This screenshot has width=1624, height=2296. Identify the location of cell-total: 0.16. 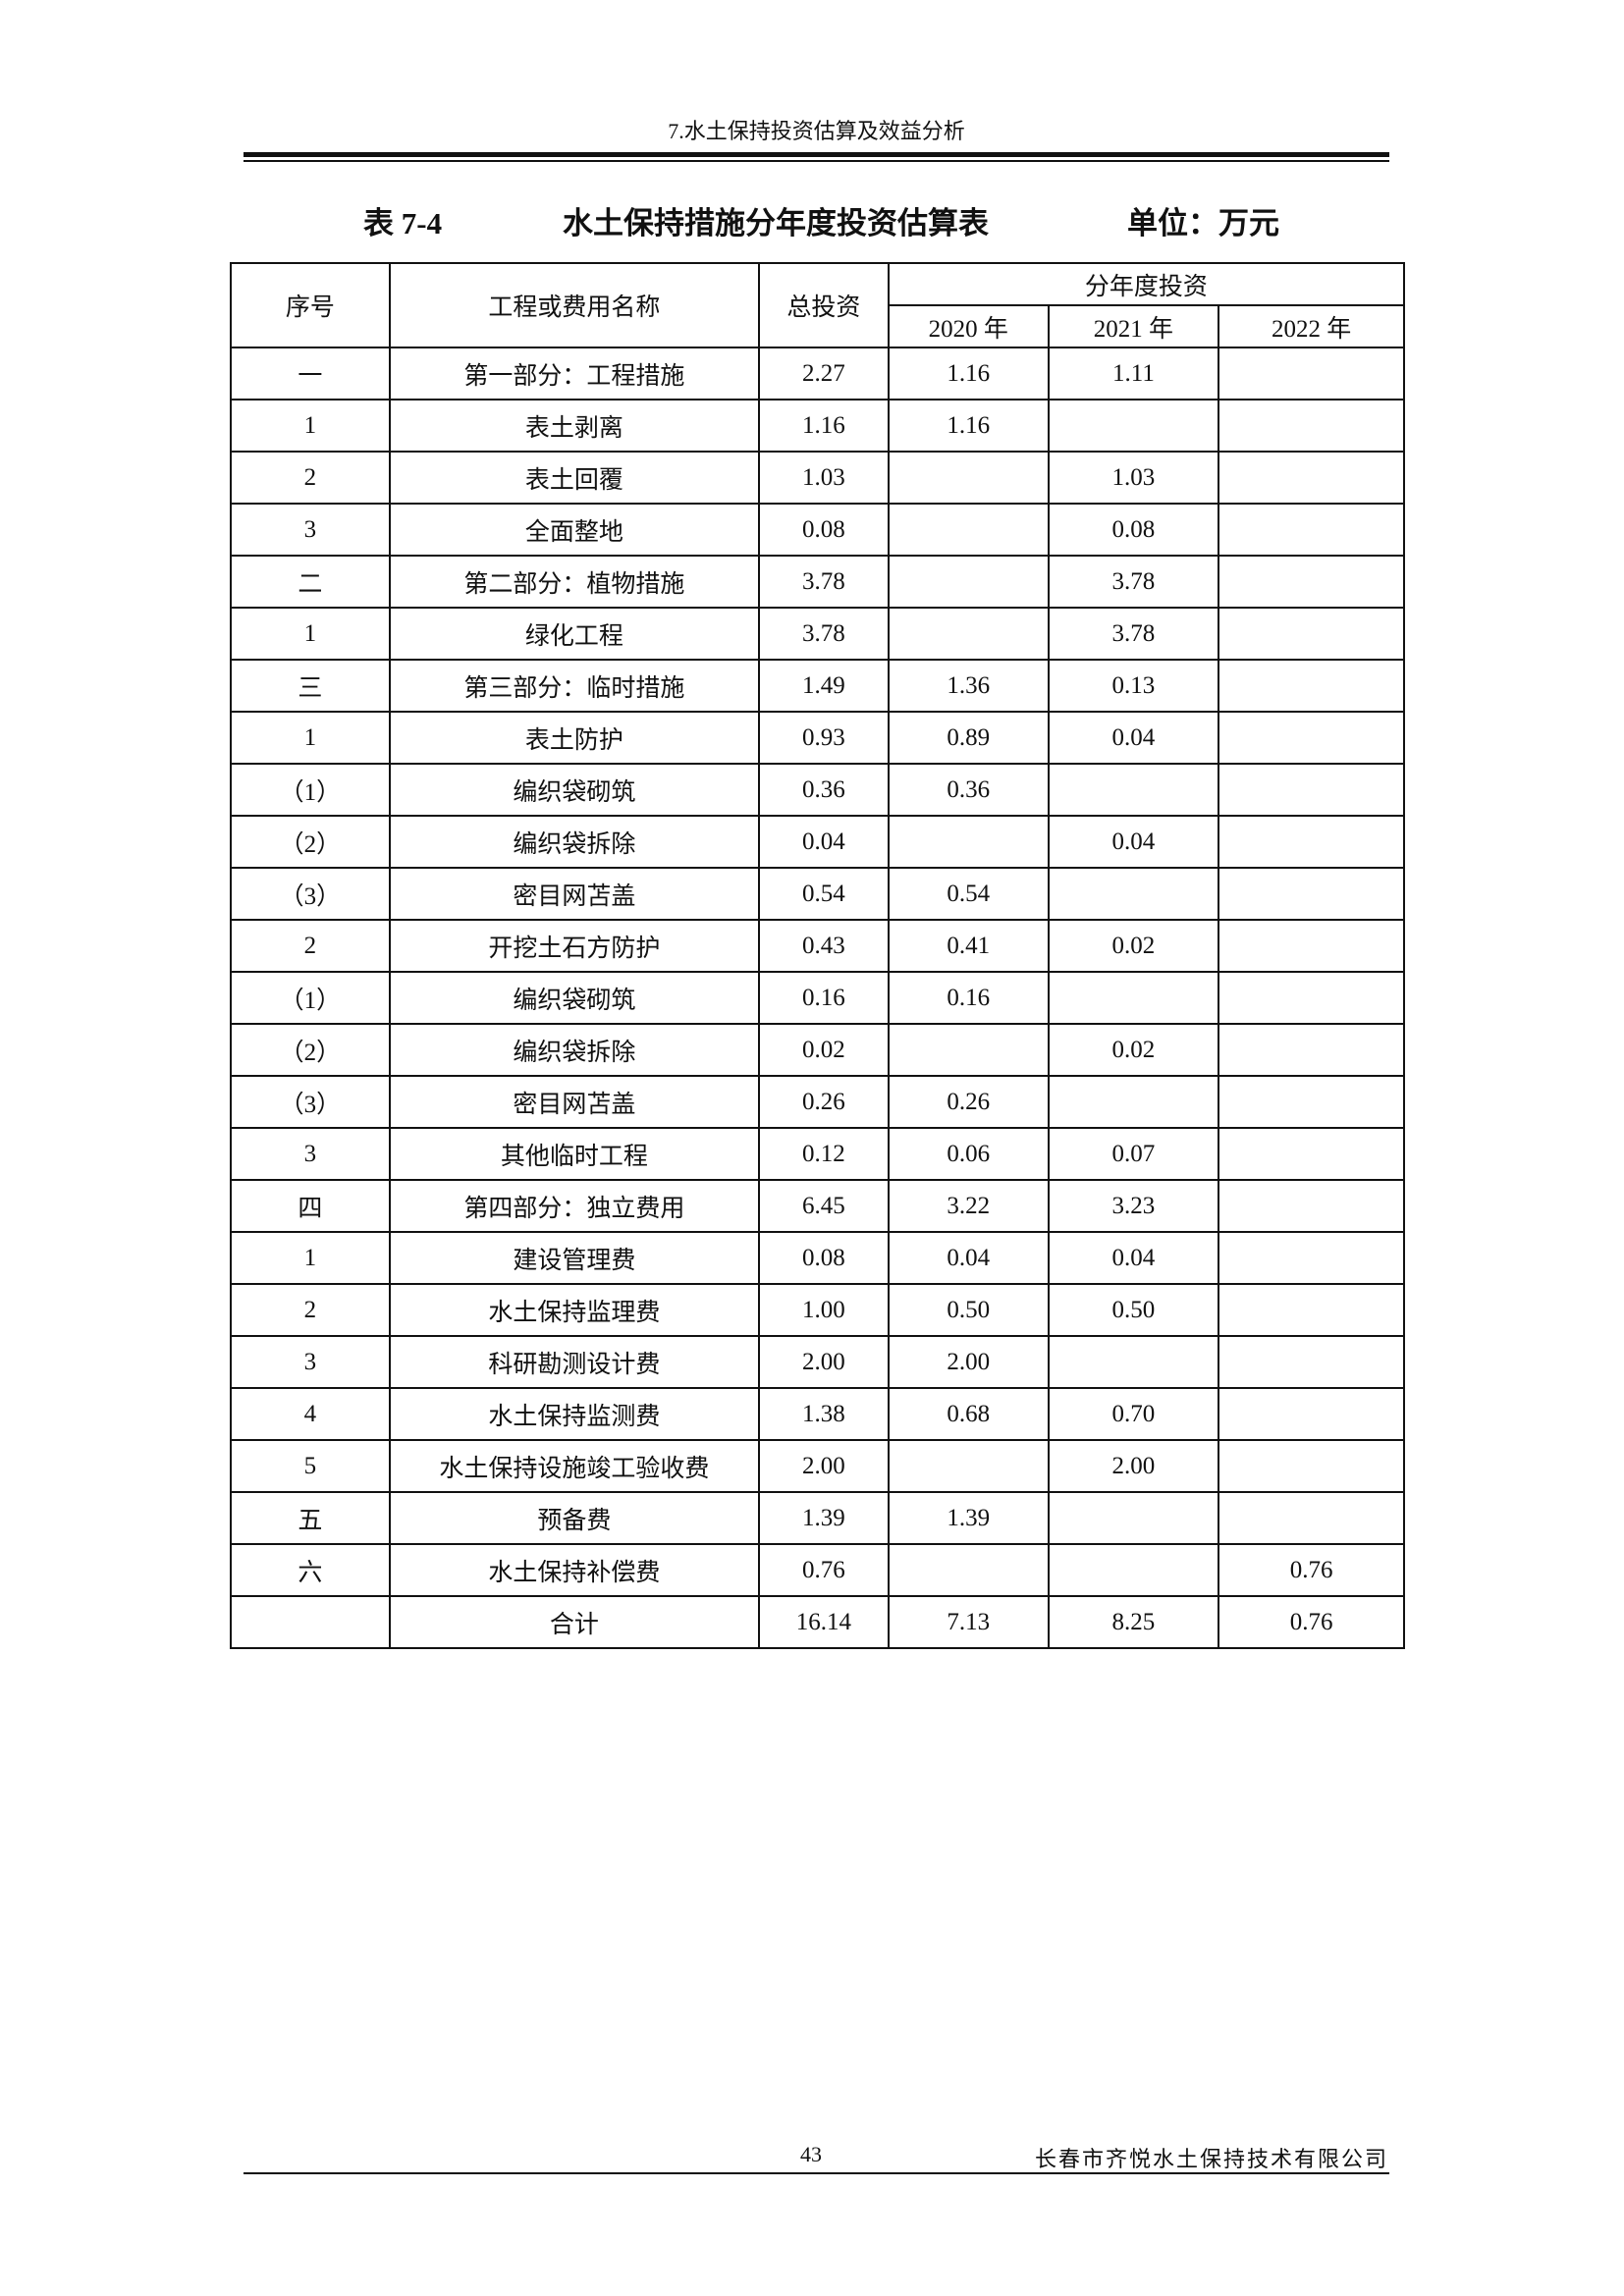
(824, 998).